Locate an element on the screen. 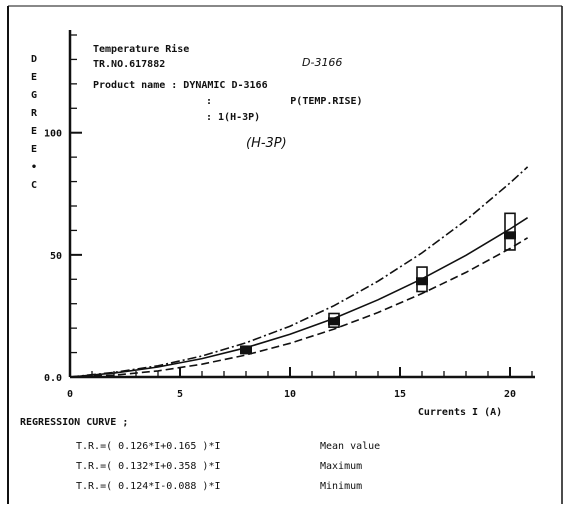  x-axis-label: Currents I (A) is located at coordinates (460, 412).